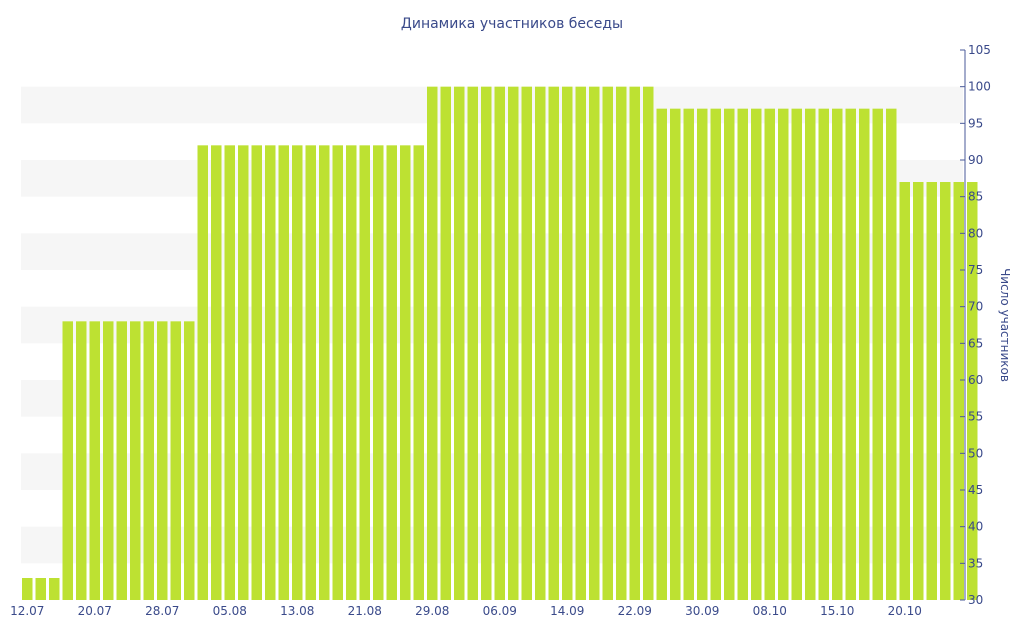  What do you see at coordinates (365, 611) in the screenshot?
I see `x-tick-label: 21.08` at bounding box center [365, 611].